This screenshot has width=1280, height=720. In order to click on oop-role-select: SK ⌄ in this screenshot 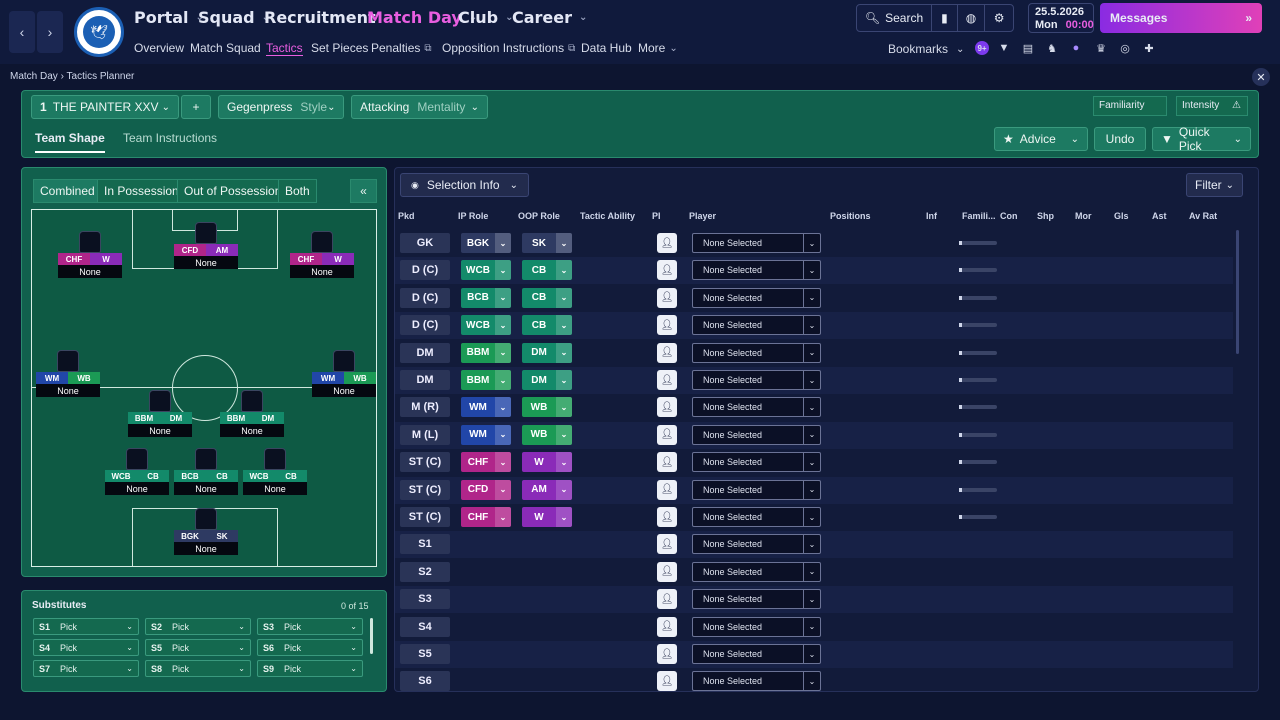, I will do `click(547, 243)`.